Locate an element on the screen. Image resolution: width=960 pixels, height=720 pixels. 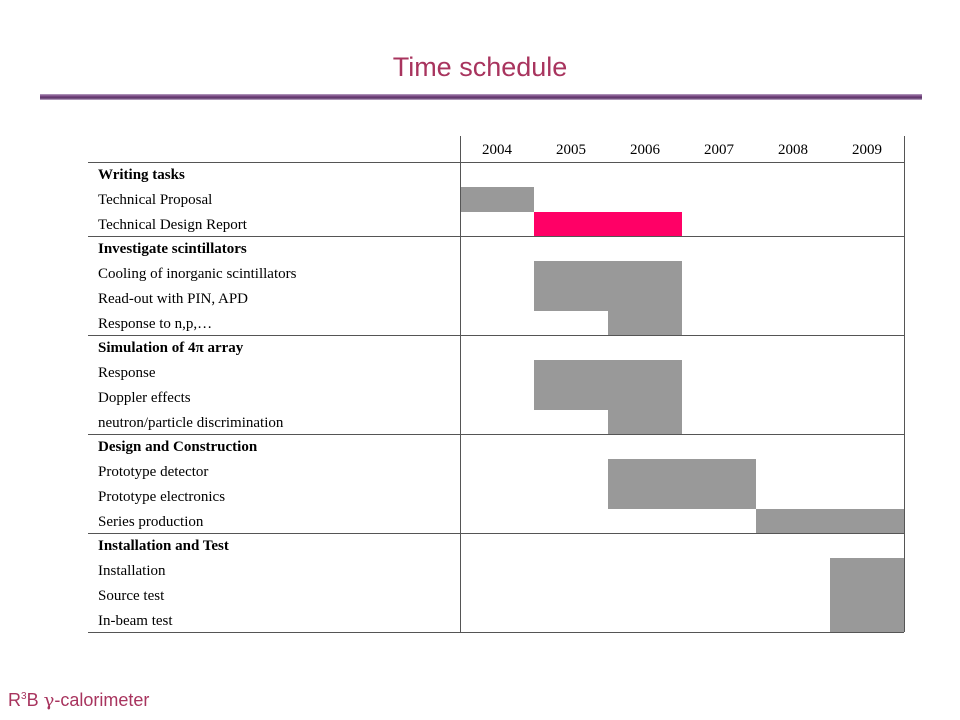
footer-gamma: γ is located at coordinates (49, 700).